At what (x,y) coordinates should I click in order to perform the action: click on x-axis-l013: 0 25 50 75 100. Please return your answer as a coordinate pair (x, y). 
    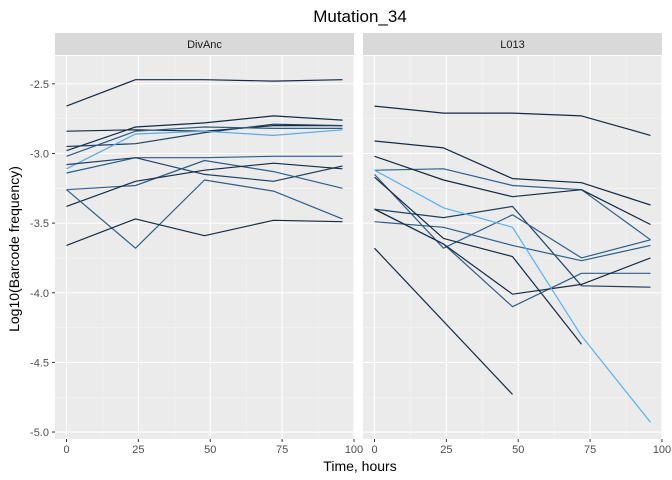
    Looking at the image, I should click on (521, 447).